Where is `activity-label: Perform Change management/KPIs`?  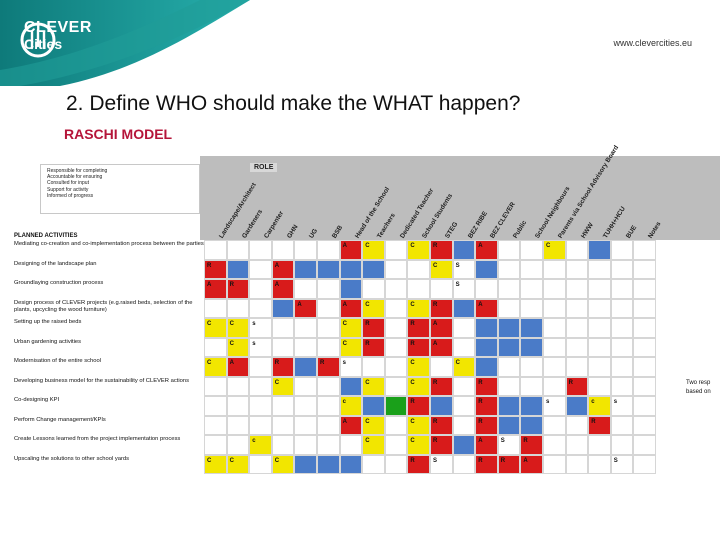
activity-label: Perform Change management/KPIs is located at coordinates (60, 419).